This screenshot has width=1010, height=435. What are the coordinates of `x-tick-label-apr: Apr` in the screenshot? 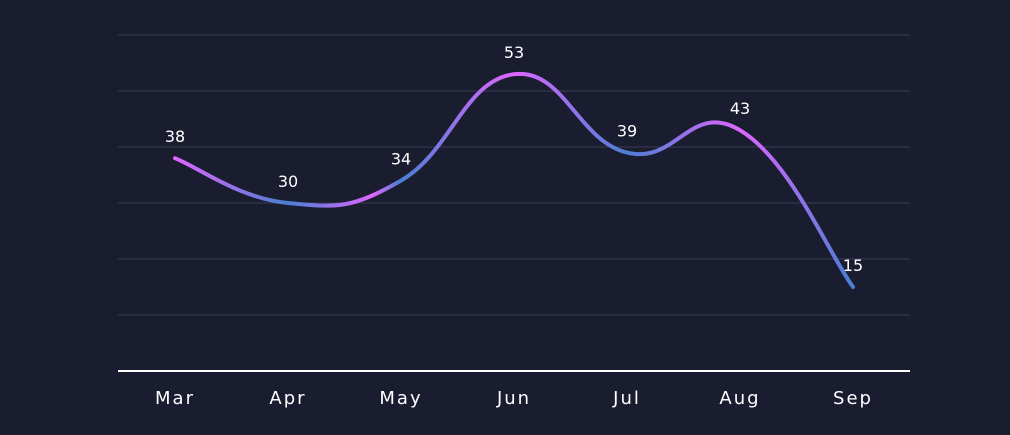 It's located at (287, 398).